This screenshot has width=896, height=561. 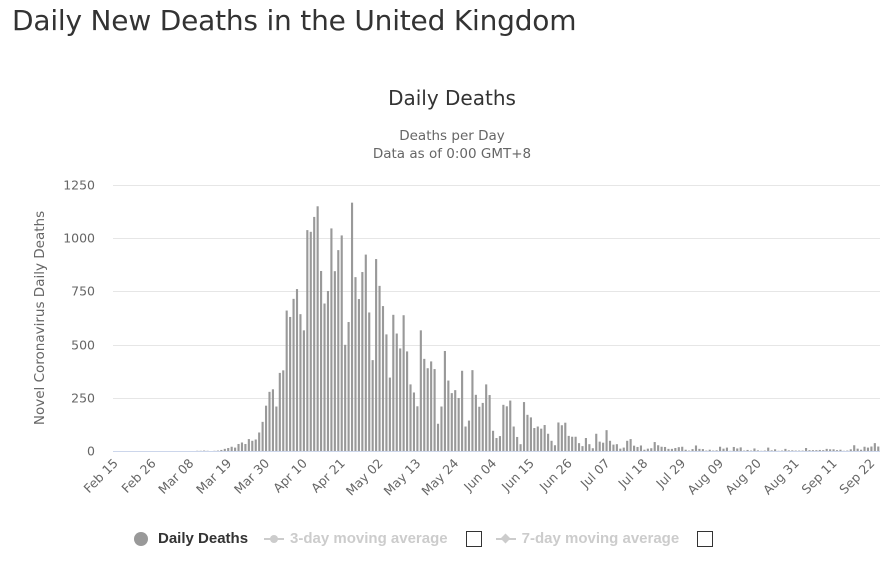 What do you see at coordinates (191, 538) in the screenshot?
I see `legend-item-daily-deaths: Daily Deaths` at bounding box center [191, 538].